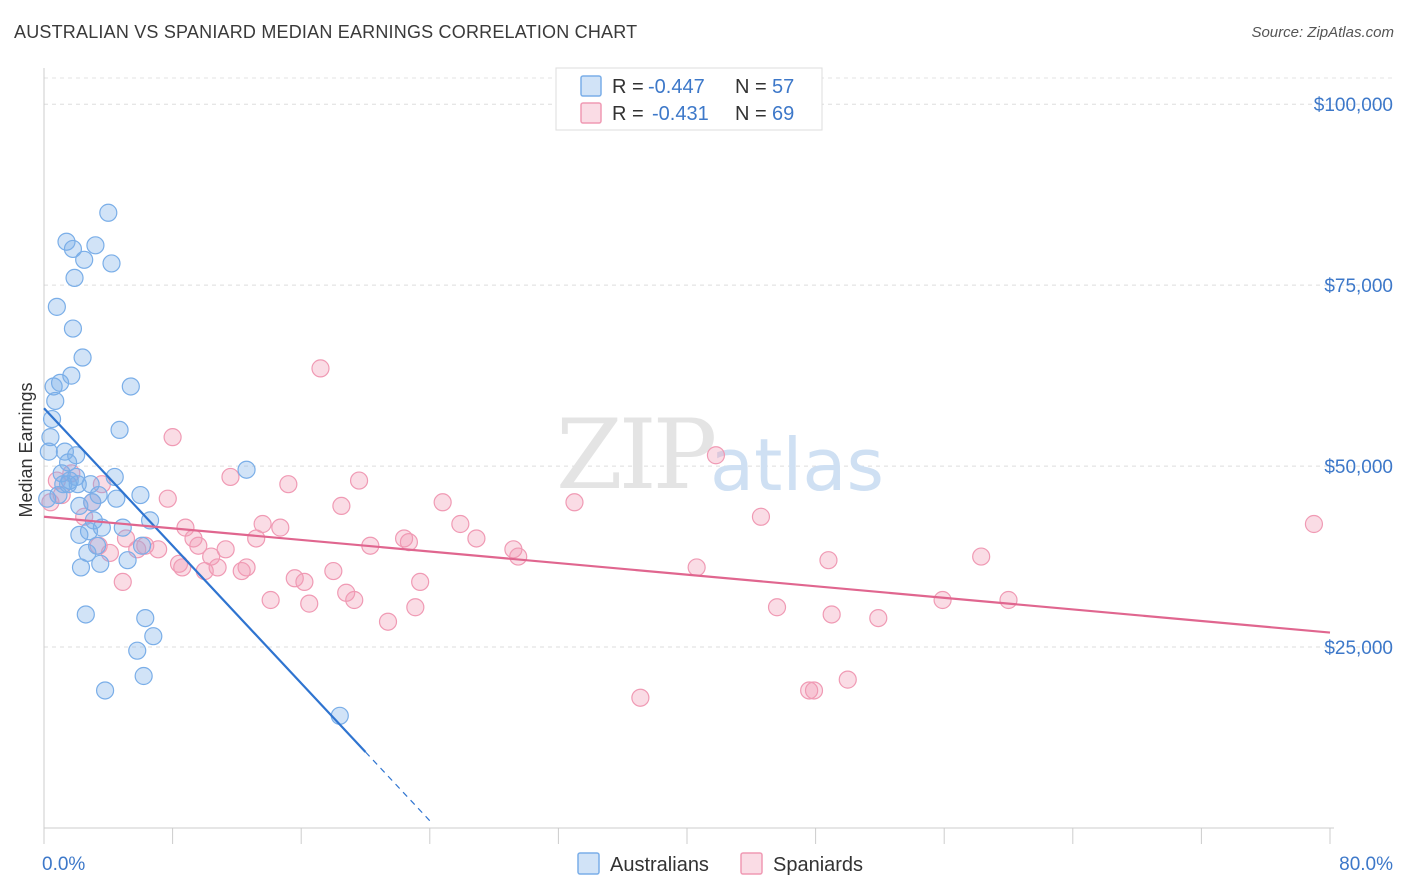 The image size is (1406, 892). I want to click on legend-r-value-1: -0.447, so click(676, 87).